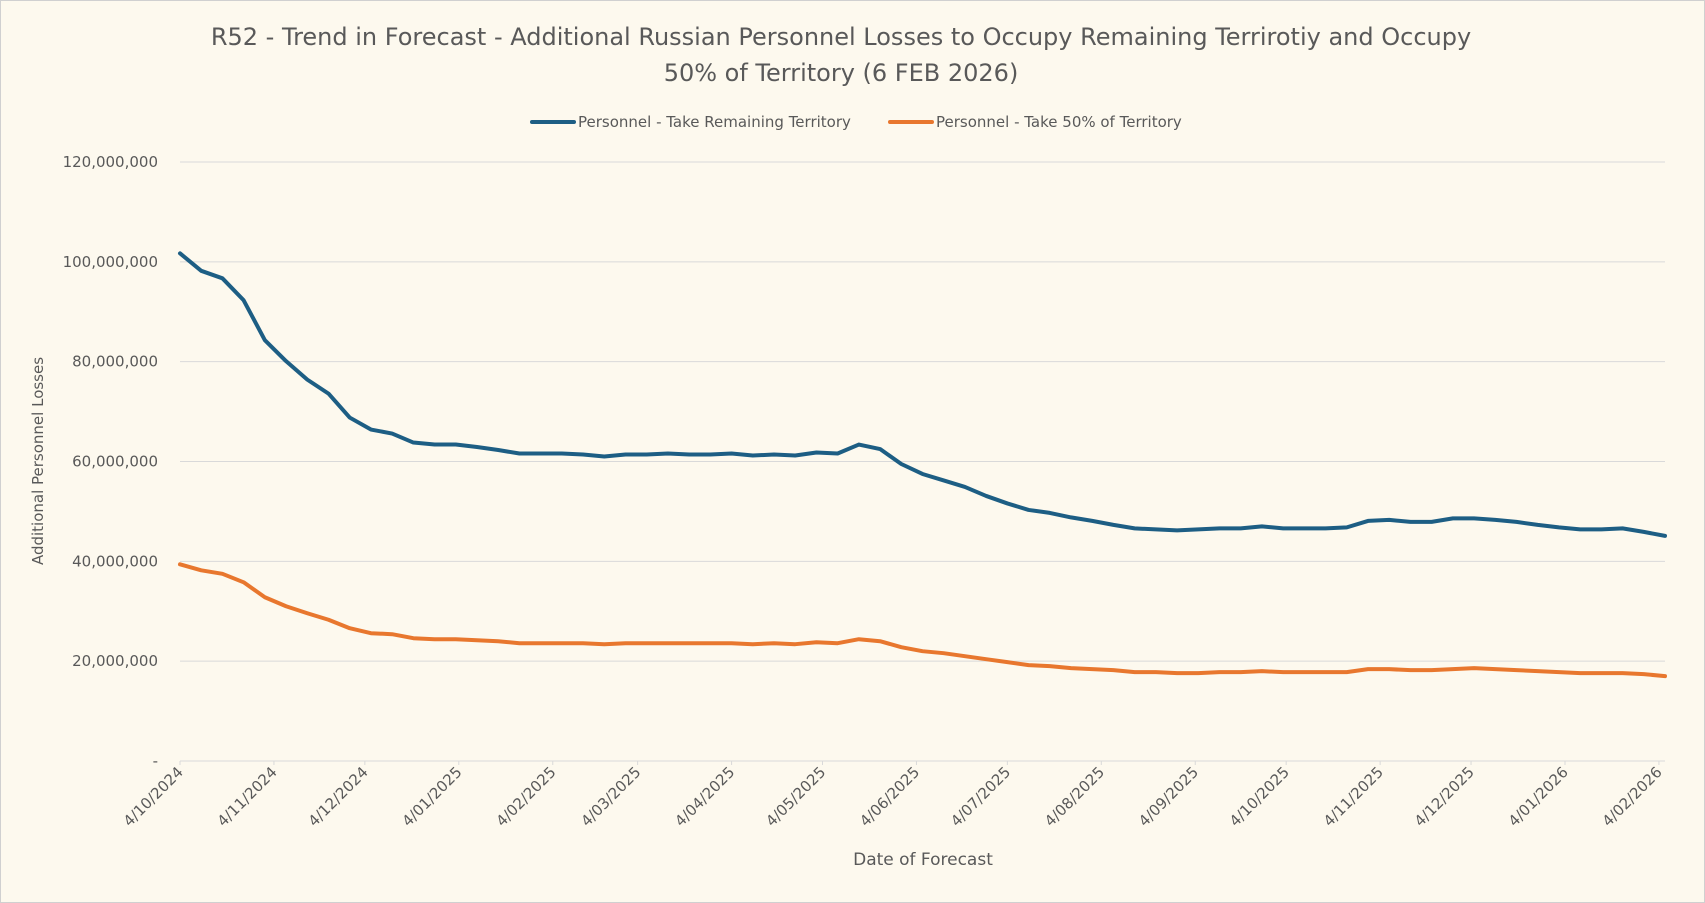 Image resolution: width=1705 pixels, height=903 pixels. What do you see at coordinates (1538, 796) in the screenshot?
I see `x-tick-label: 4/01/2026` at bounding box center [1538, 796].